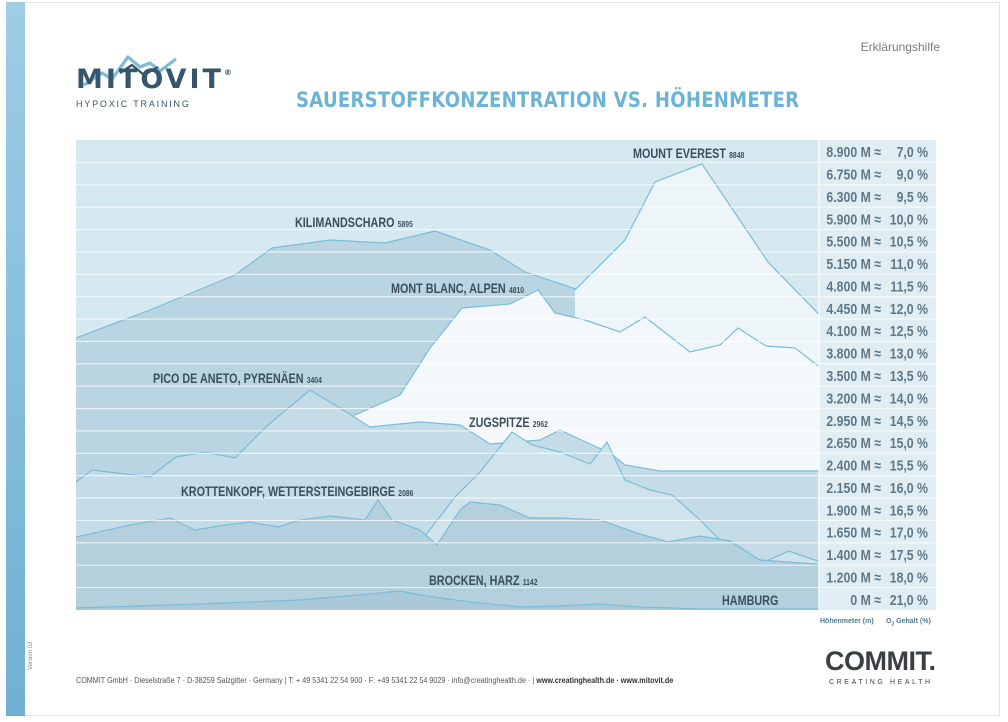  I want to click on o2-axis-caption: O2 Gehalt (%), so click(908, 623).